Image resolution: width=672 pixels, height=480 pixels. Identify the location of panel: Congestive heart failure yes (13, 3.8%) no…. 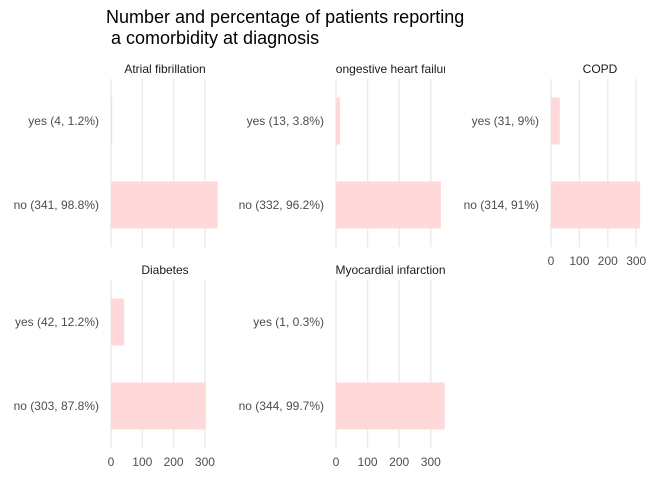
(346, 154).